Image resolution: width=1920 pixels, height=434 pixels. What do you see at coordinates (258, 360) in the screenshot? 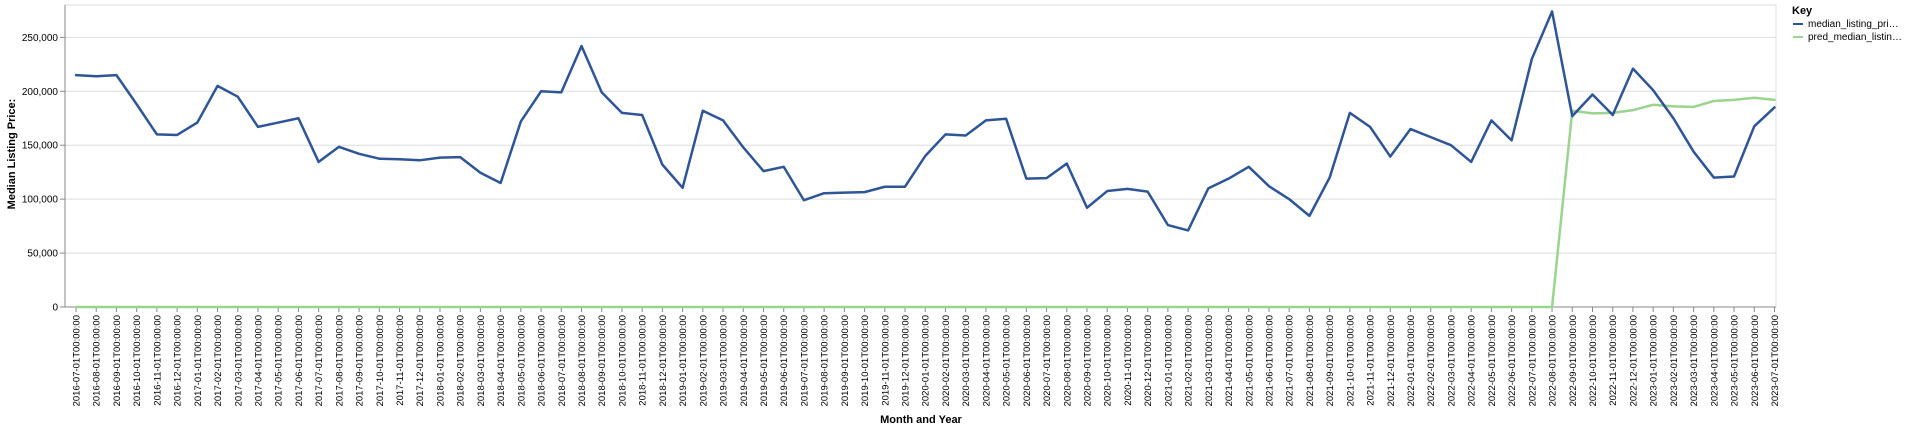
I see `x-tick-label: 2017-04-01T00:00:00` at bounding box center [258, 360].